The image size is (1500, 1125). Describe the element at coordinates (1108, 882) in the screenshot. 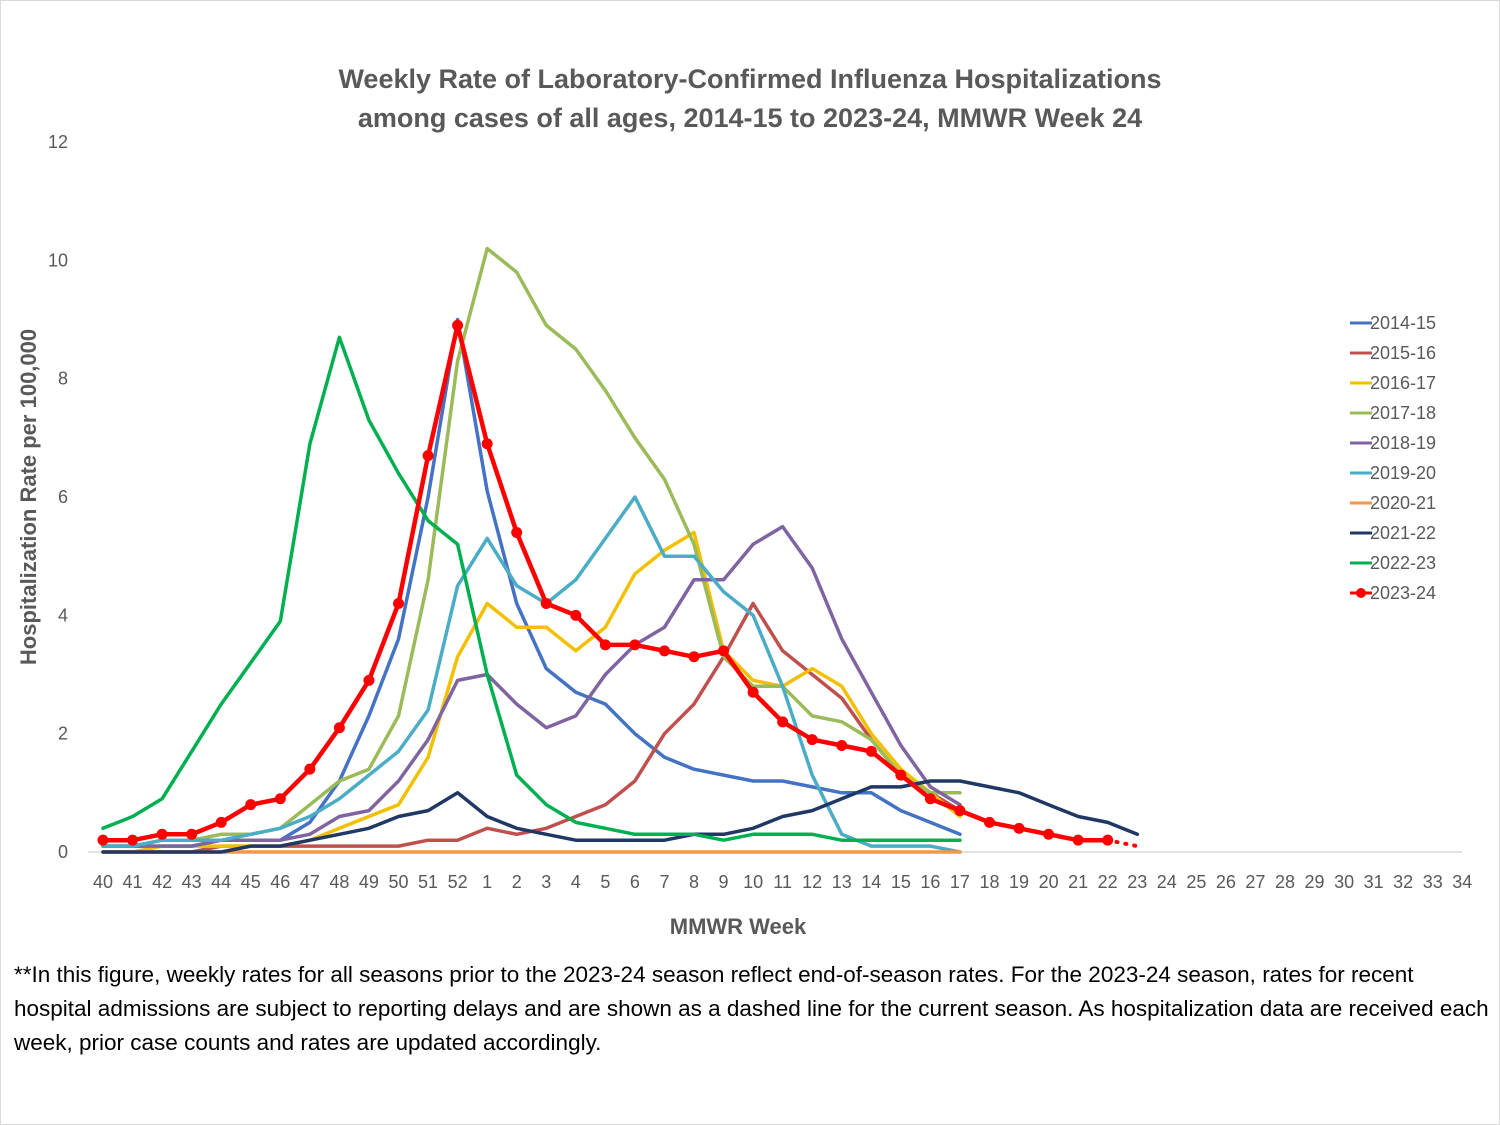

I see `x-tick-label: 22` at that location.